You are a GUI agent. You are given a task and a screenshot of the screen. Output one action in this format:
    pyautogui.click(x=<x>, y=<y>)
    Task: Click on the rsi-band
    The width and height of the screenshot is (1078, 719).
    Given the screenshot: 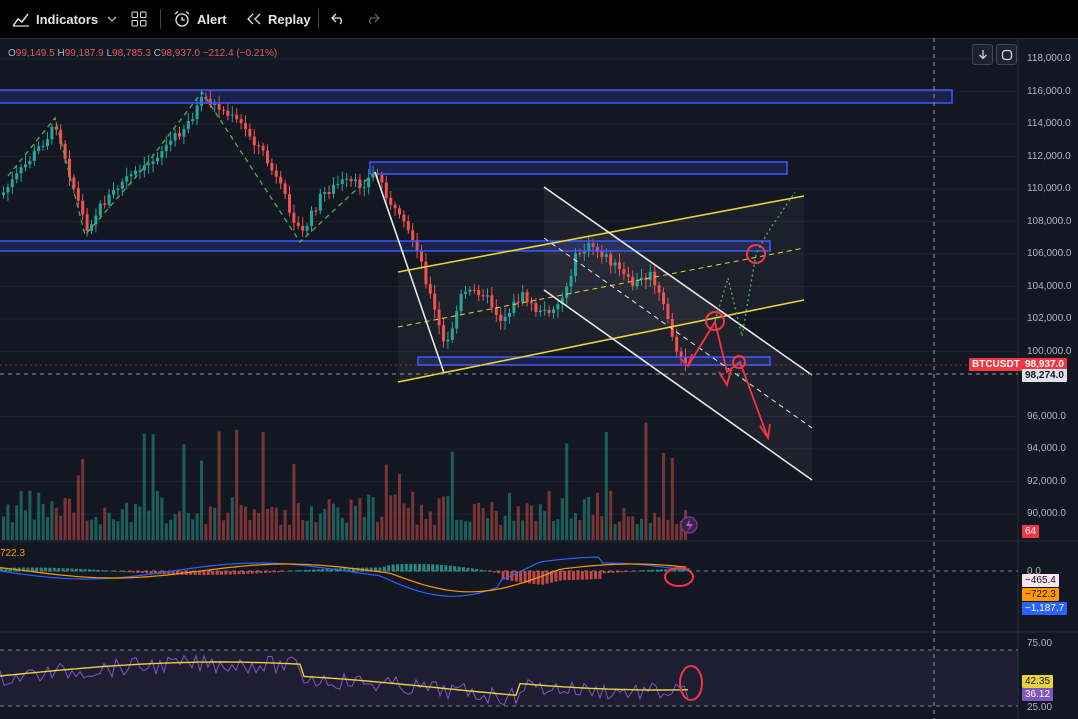 What is the action you would take?
    pyautogui.click(x=509, y=678)
    